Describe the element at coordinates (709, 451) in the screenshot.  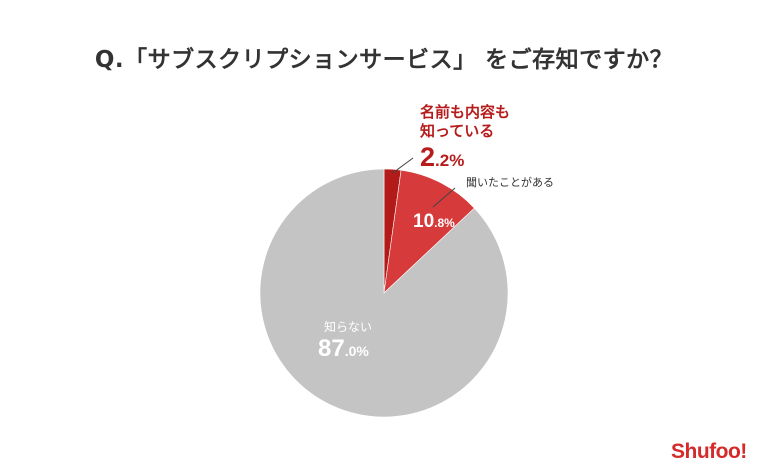
I see `shufoo-logo: Shufoo!` at that location.